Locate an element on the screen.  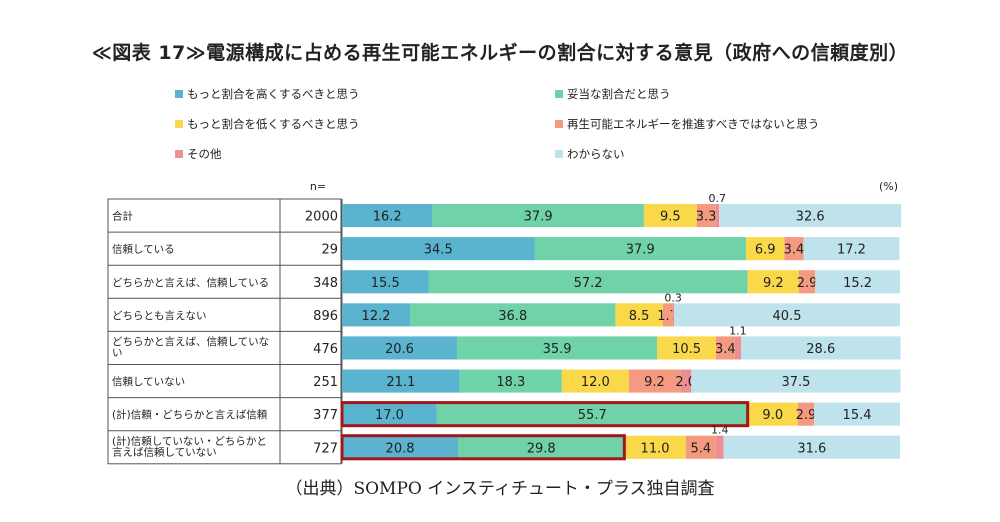
data-label: 11.0 is located at coordinates (655, 448).